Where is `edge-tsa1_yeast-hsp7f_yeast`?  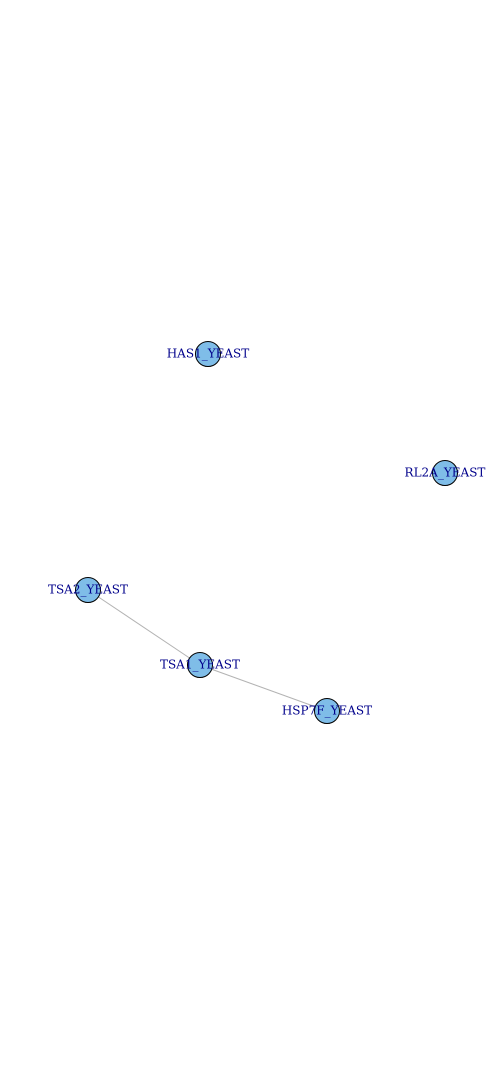
edge-tsa1_yeast-hsp7f_yeast is located at coordinates (263, 688).